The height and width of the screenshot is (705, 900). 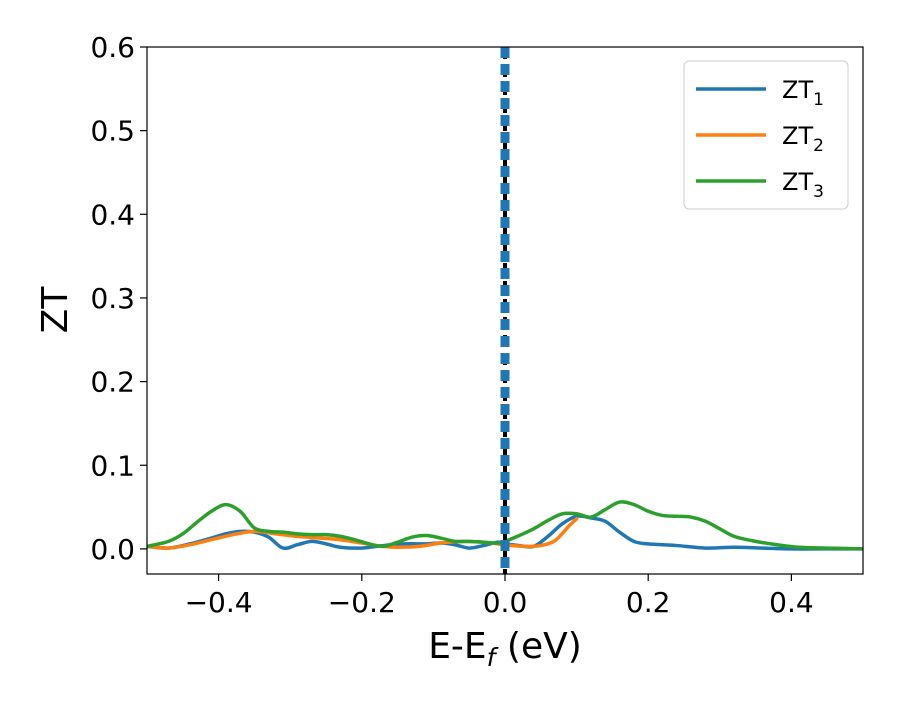 What do you see at coordinates (791, 602) in the screenshot?
I see `x-tick-label: 0.4` at bounding box center [791, 602].